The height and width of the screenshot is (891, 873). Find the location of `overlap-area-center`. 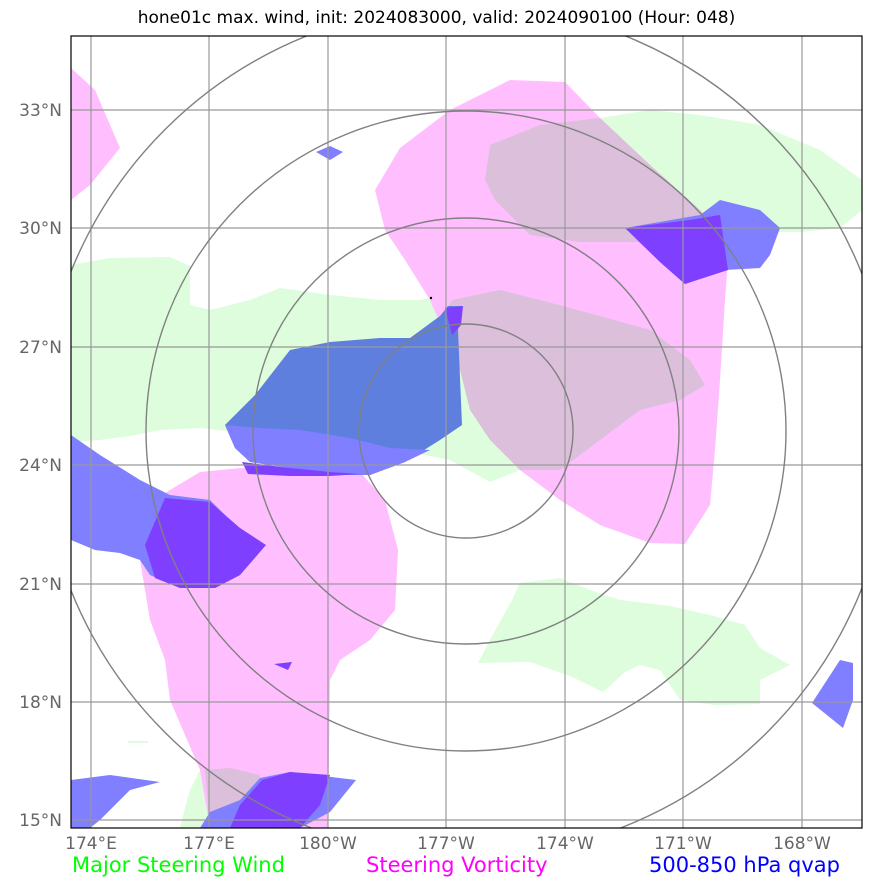

overlap-area-center is located at coordinates (572, 380).